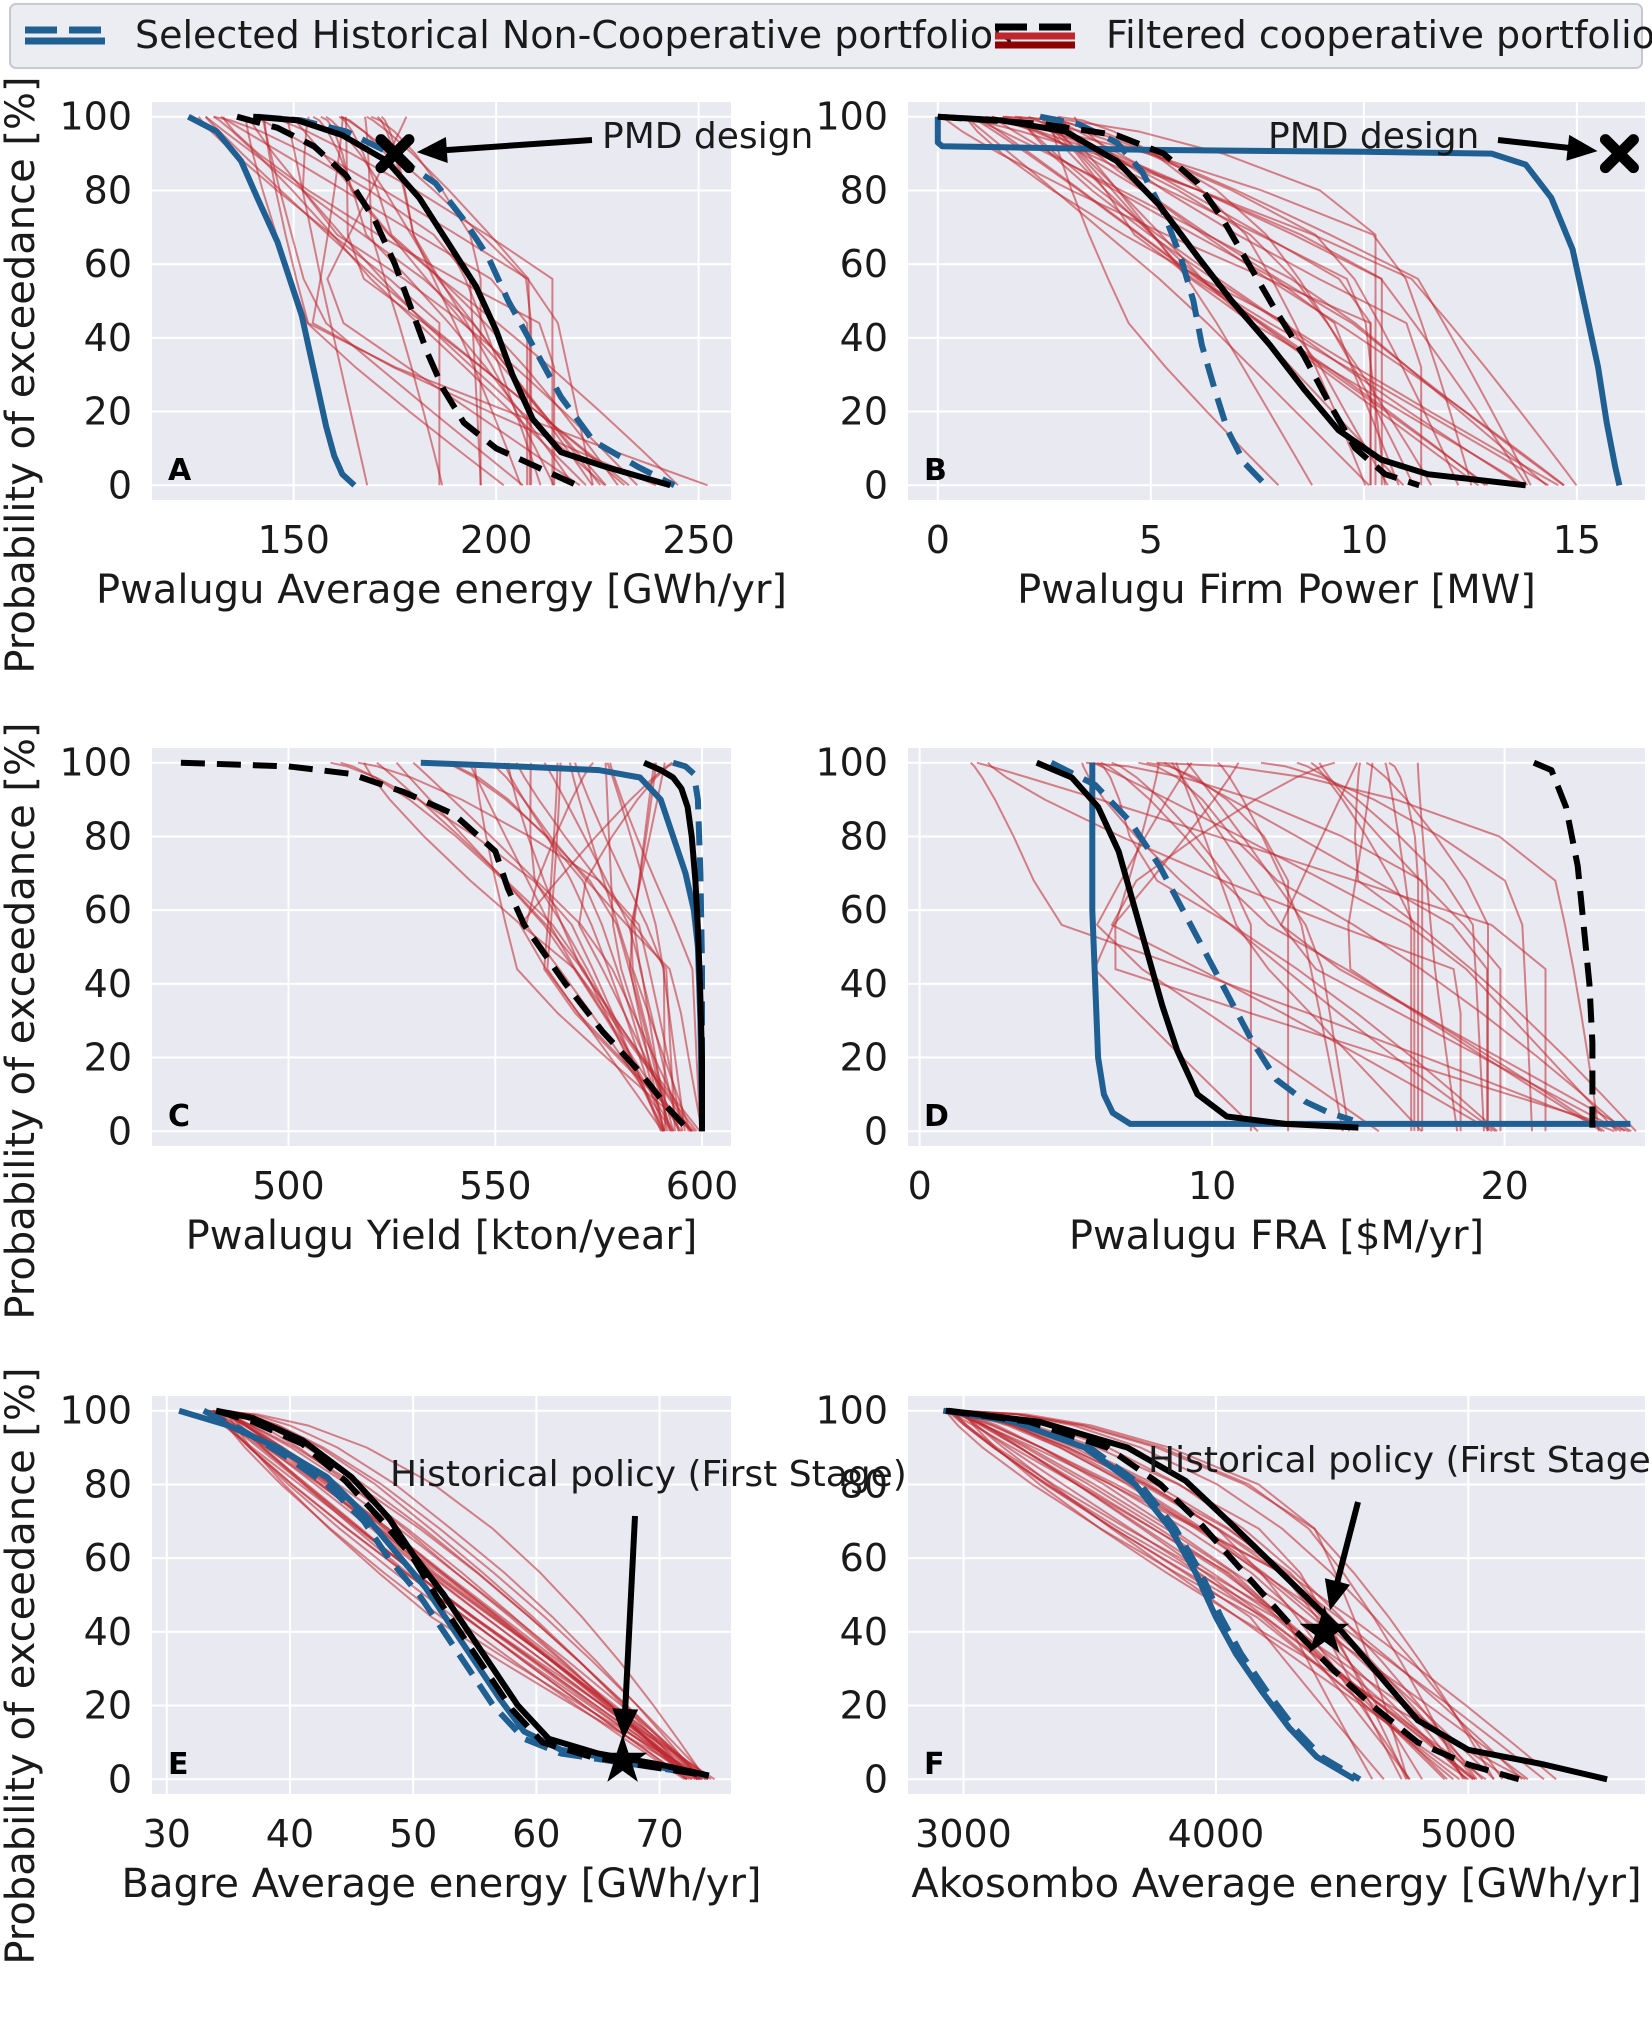  What do you see at coordinates (290, 1834) in the screenshot?
I see `x-tick-label: 40` at bounding box center [290, 1834].